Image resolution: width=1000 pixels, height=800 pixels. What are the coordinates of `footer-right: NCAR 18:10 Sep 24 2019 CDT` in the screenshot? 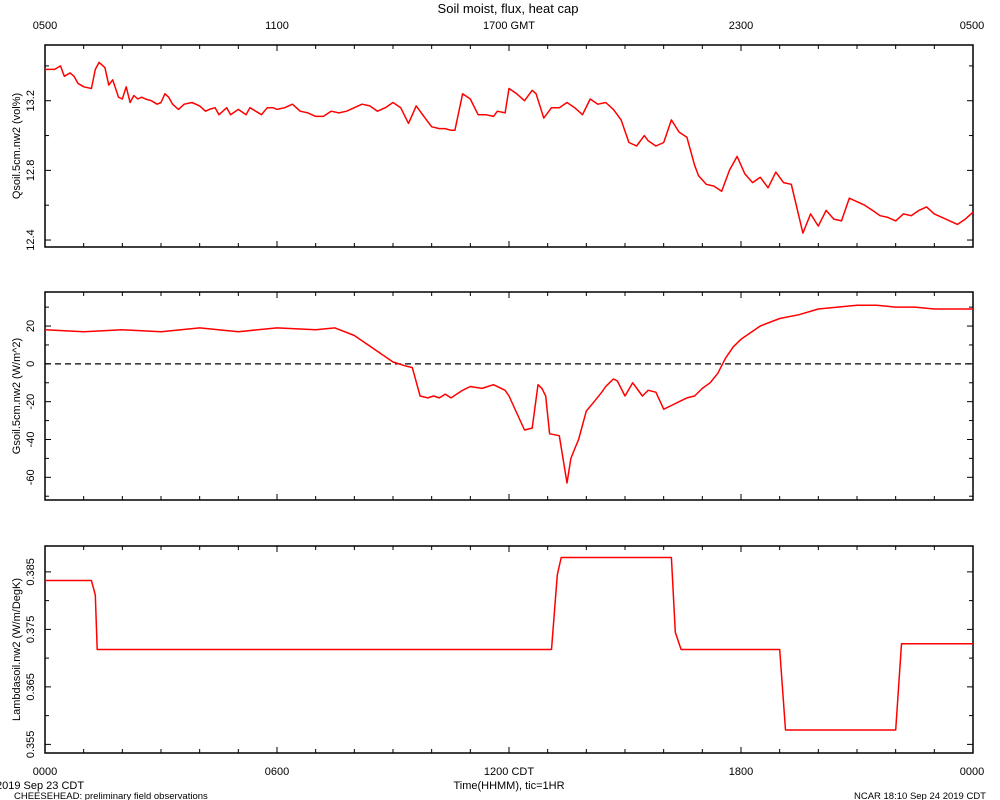 It's located at (920, 795).